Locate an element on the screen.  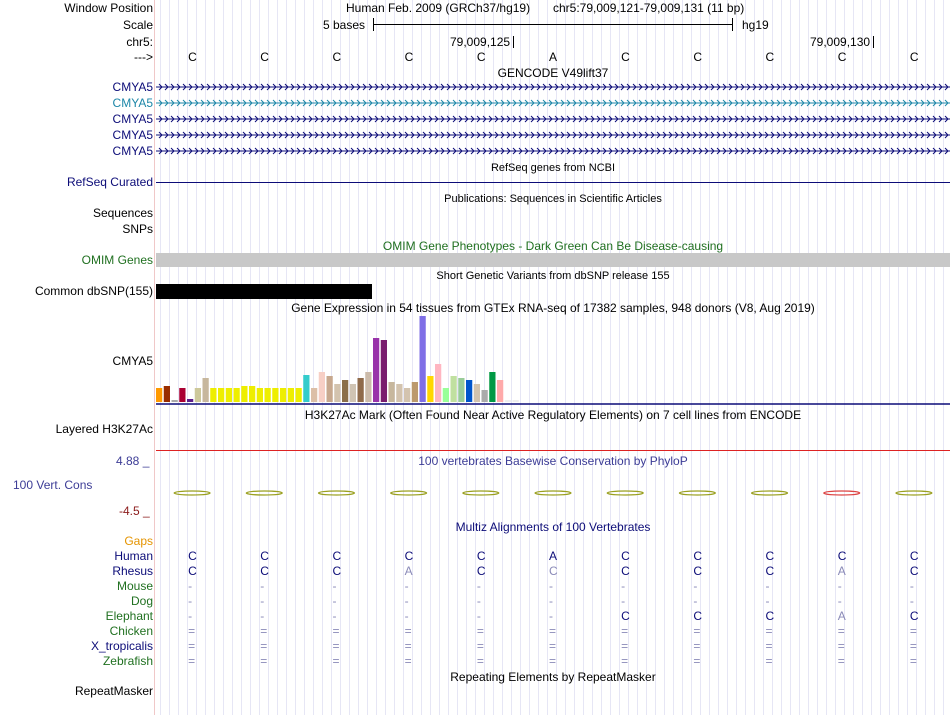
species-label: Elephant is located at coordinates (129, 616).